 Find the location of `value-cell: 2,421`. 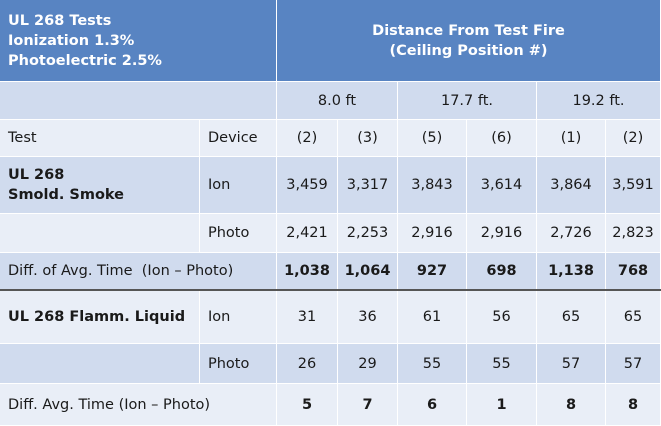

value-cell: 2,421 is located at coordinates (307, 233).